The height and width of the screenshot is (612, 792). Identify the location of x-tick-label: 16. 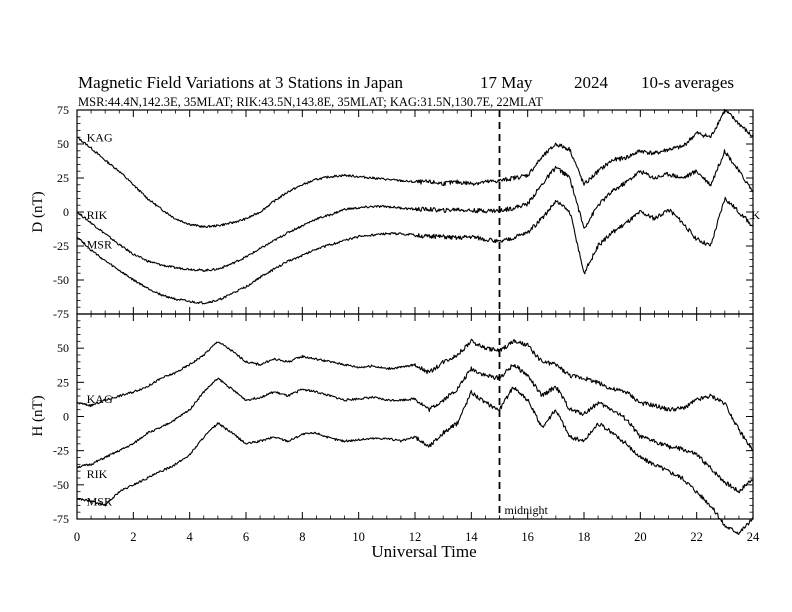
(527, 537).